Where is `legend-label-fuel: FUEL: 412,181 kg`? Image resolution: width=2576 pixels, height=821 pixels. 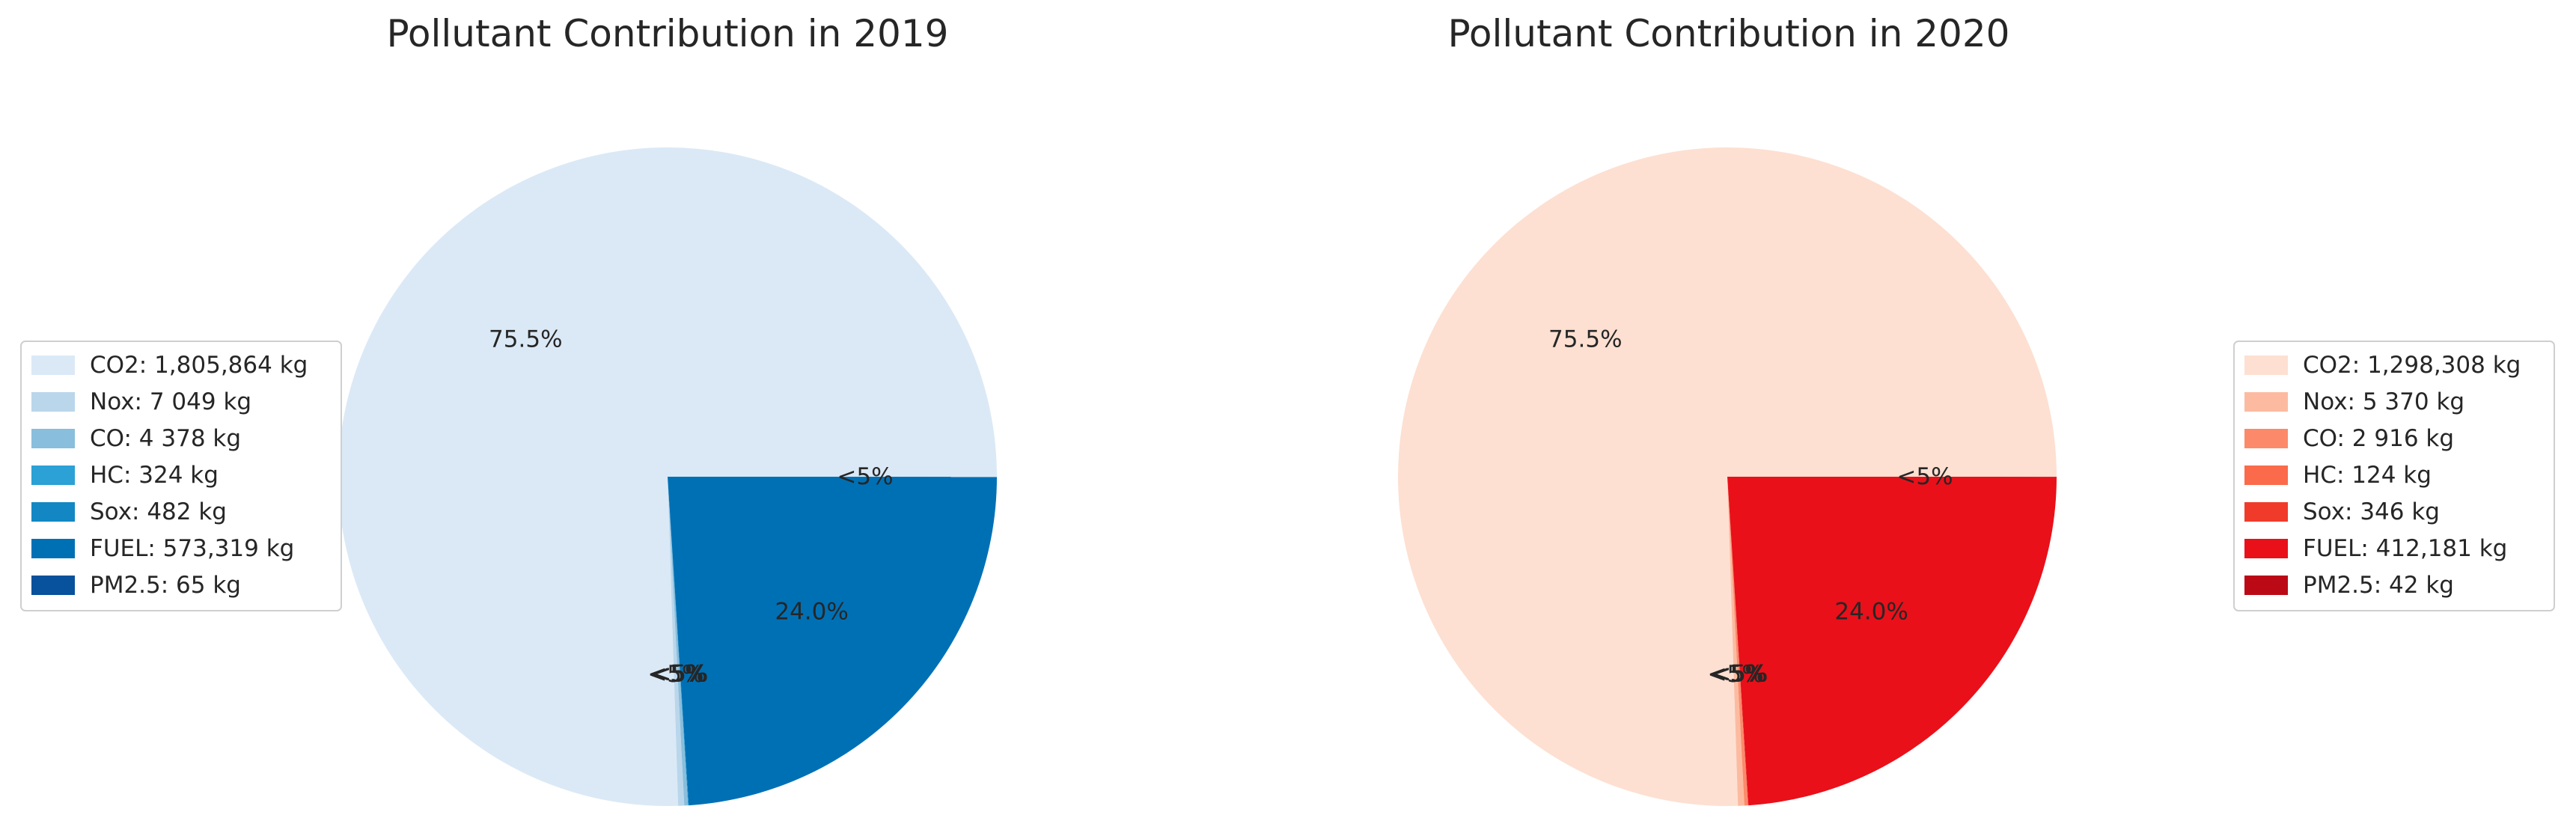
legend-label-fuel: FUEL: 412,181 kg is located at coordinates (2405, 548).